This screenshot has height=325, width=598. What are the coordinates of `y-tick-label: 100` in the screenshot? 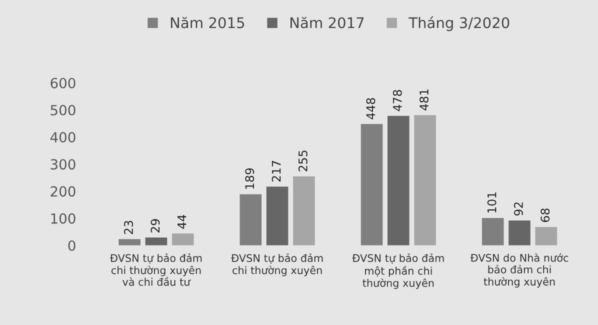 It's located at (63, 218).